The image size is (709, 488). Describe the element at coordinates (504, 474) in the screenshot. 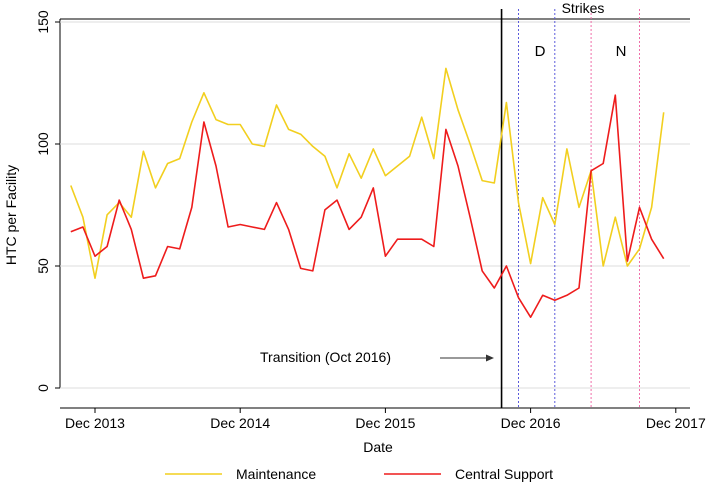

I see `legend-label-central-support: Central Support` at that location.